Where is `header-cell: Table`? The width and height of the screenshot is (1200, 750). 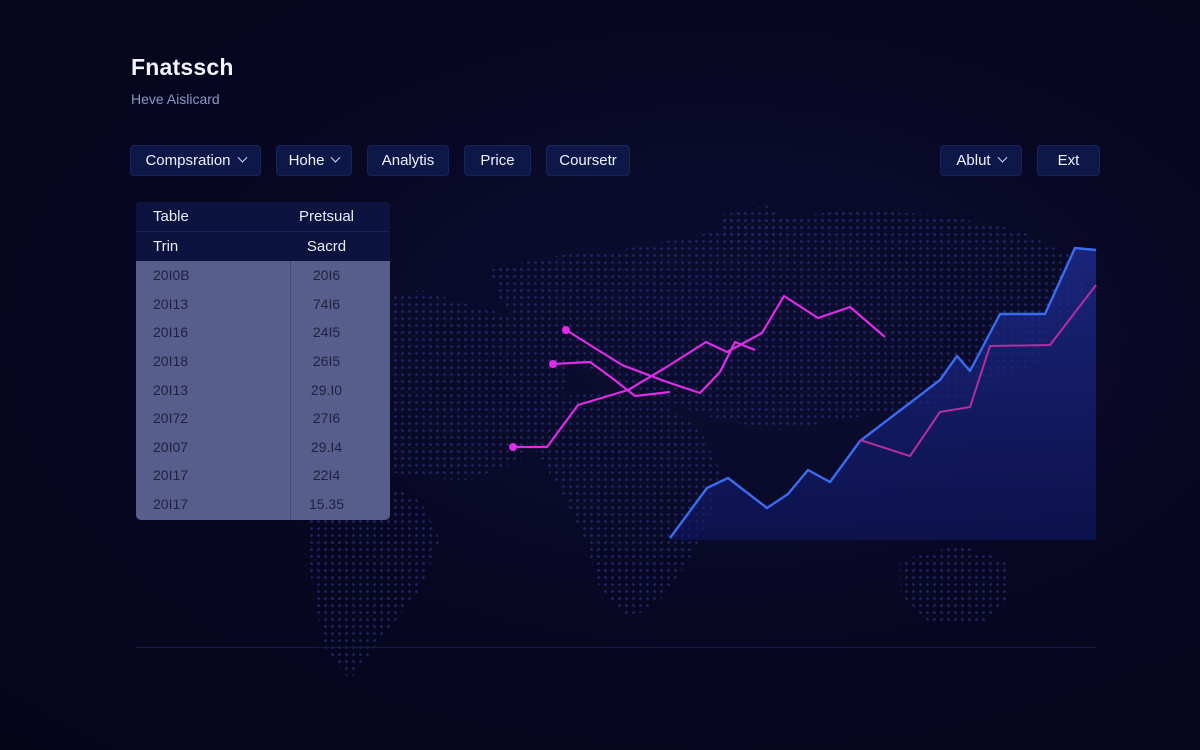 header-cell: Table is located at coordinates (171, 216).